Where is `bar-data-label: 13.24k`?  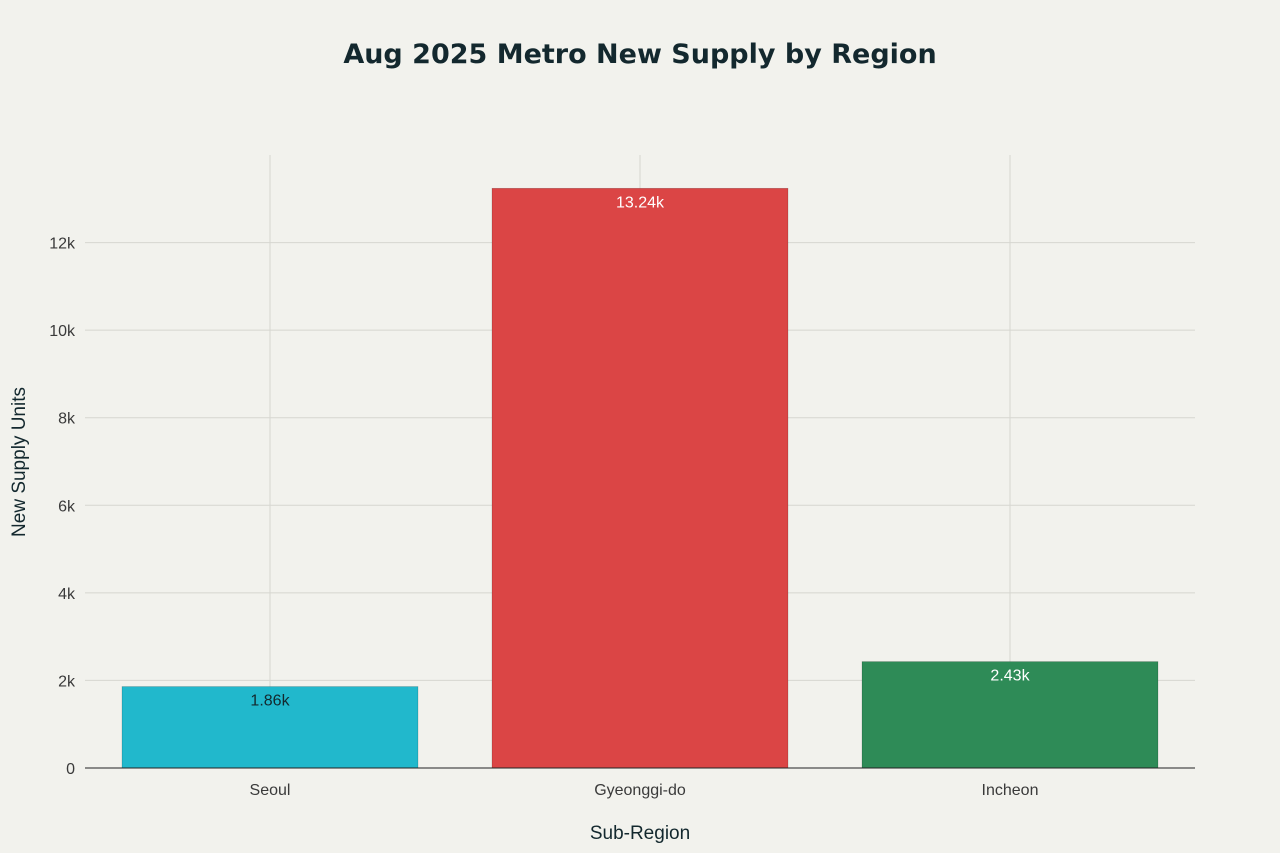 bar-data-label: 13.24k is located at coordinates (640, 202).